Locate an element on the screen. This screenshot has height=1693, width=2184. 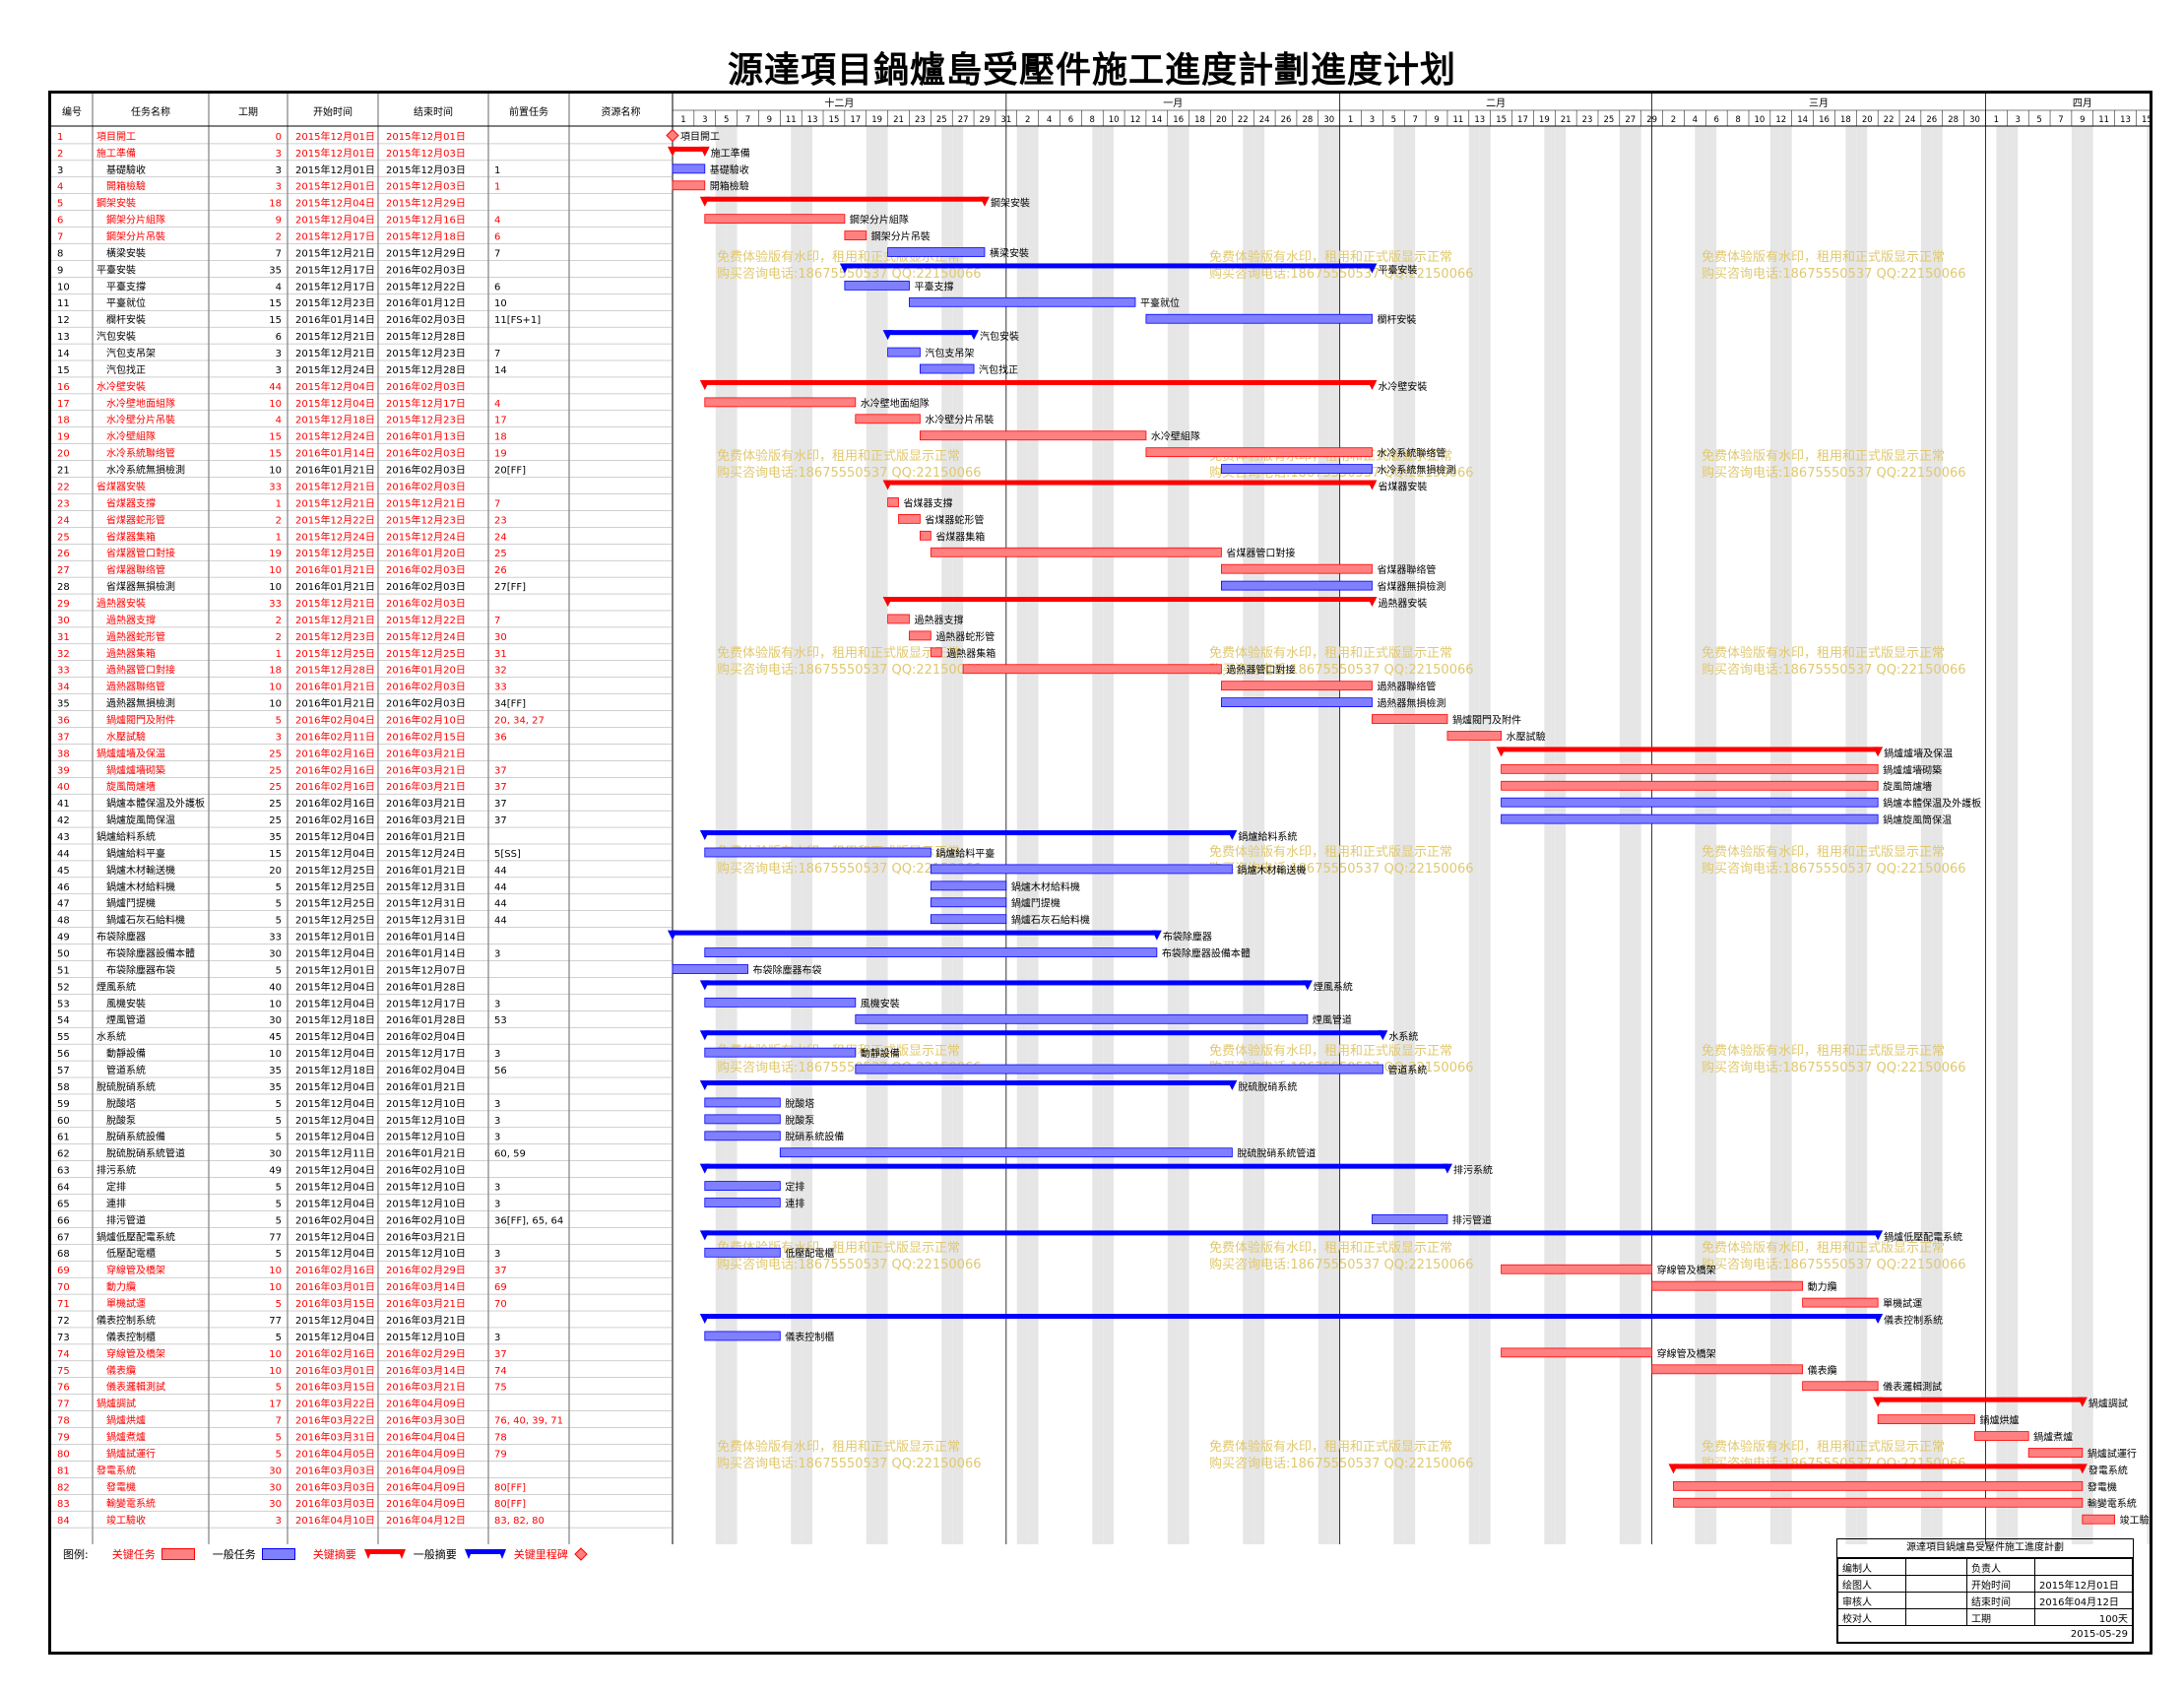
month-label: 十二月 is located at coordinates (839, 103).